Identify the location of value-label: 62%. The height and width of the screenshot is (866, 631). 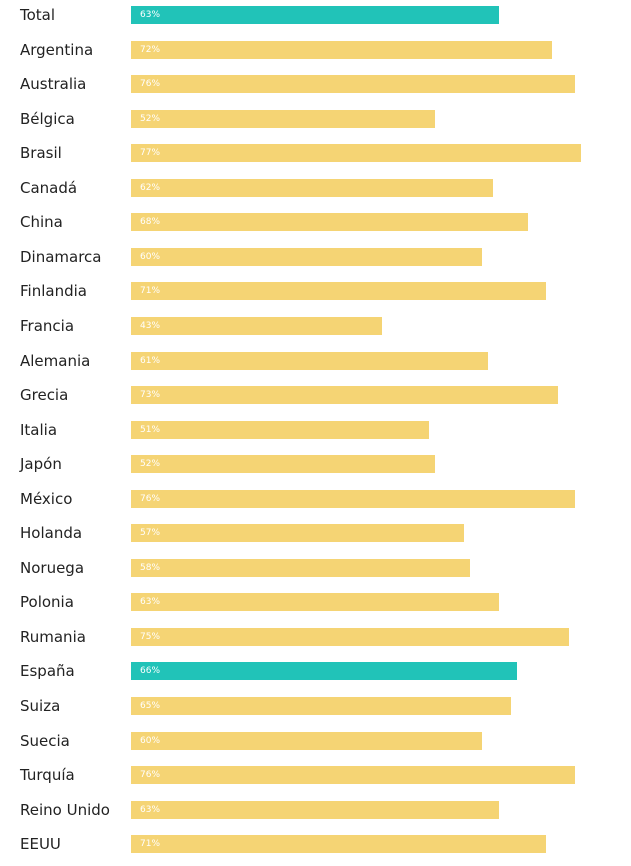
(150, 187).